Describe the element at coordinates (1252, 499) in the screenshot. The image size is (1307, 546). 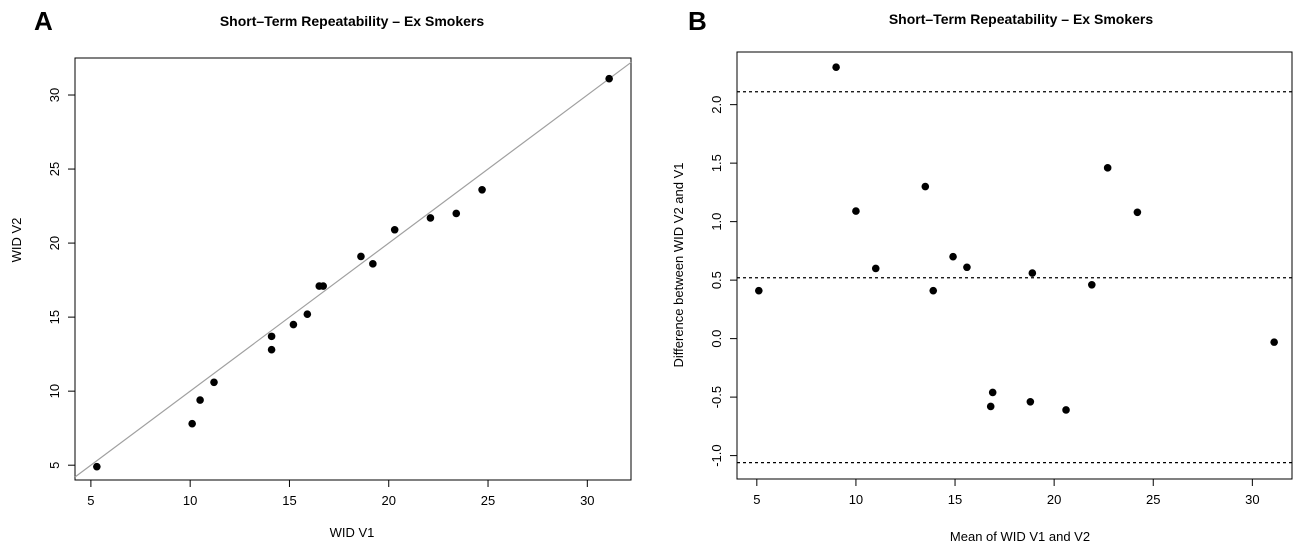
I see `panel-b-x-tick-label: 30` at that location.